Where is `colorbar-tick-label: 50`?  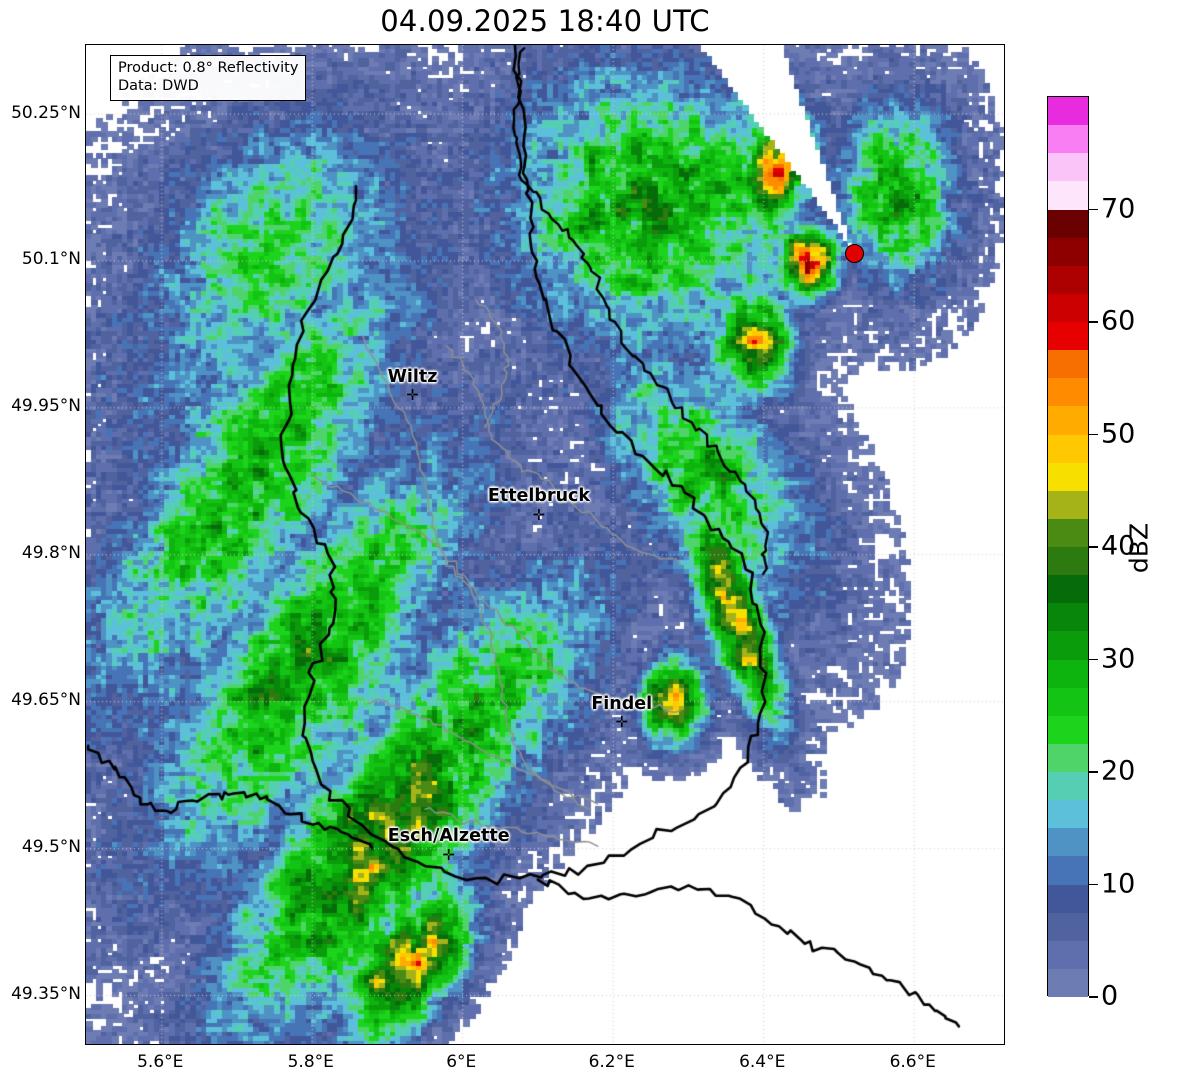 colorbar-tick-label: 50 is located at coordinates (1118, 433).